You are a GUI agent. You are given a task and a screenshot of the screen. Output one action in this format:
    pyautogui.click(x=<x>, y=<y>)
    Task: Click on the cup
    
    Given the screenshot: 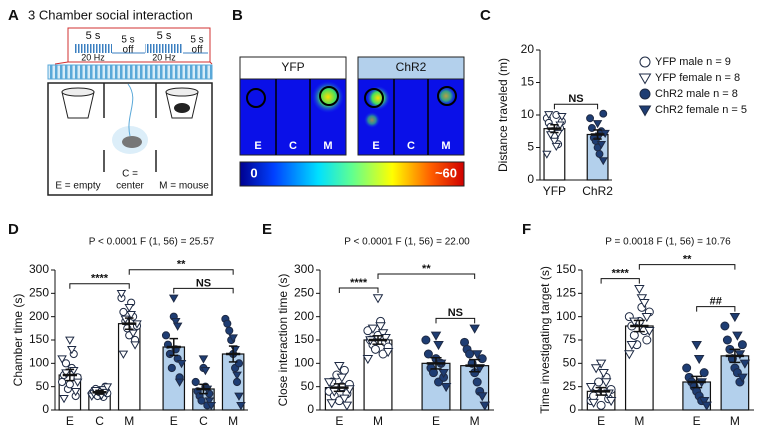 What is the action you would take?
    pyautogui.click(x=78, y=92)
    